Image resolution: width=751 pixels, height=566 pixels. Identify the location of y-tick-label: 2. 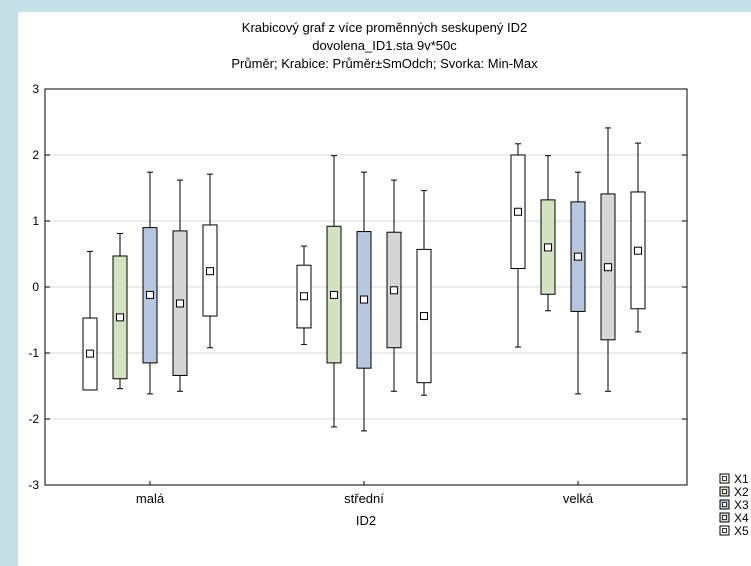
(35, 155).